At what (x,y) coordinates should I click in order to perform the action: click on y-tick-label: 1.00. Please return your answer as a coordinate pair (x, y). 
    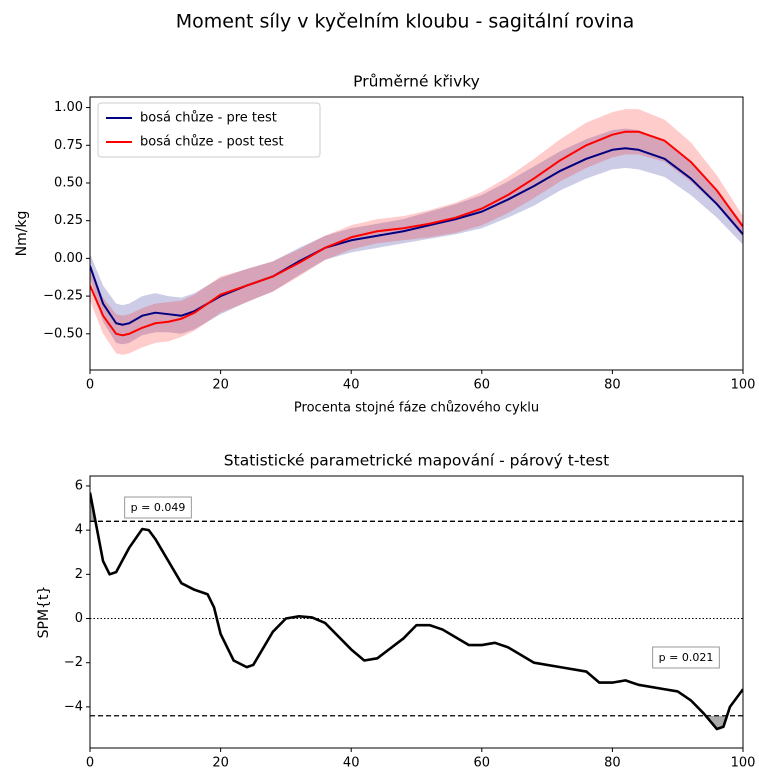
    Looking at the image, I should click on (68, 107).